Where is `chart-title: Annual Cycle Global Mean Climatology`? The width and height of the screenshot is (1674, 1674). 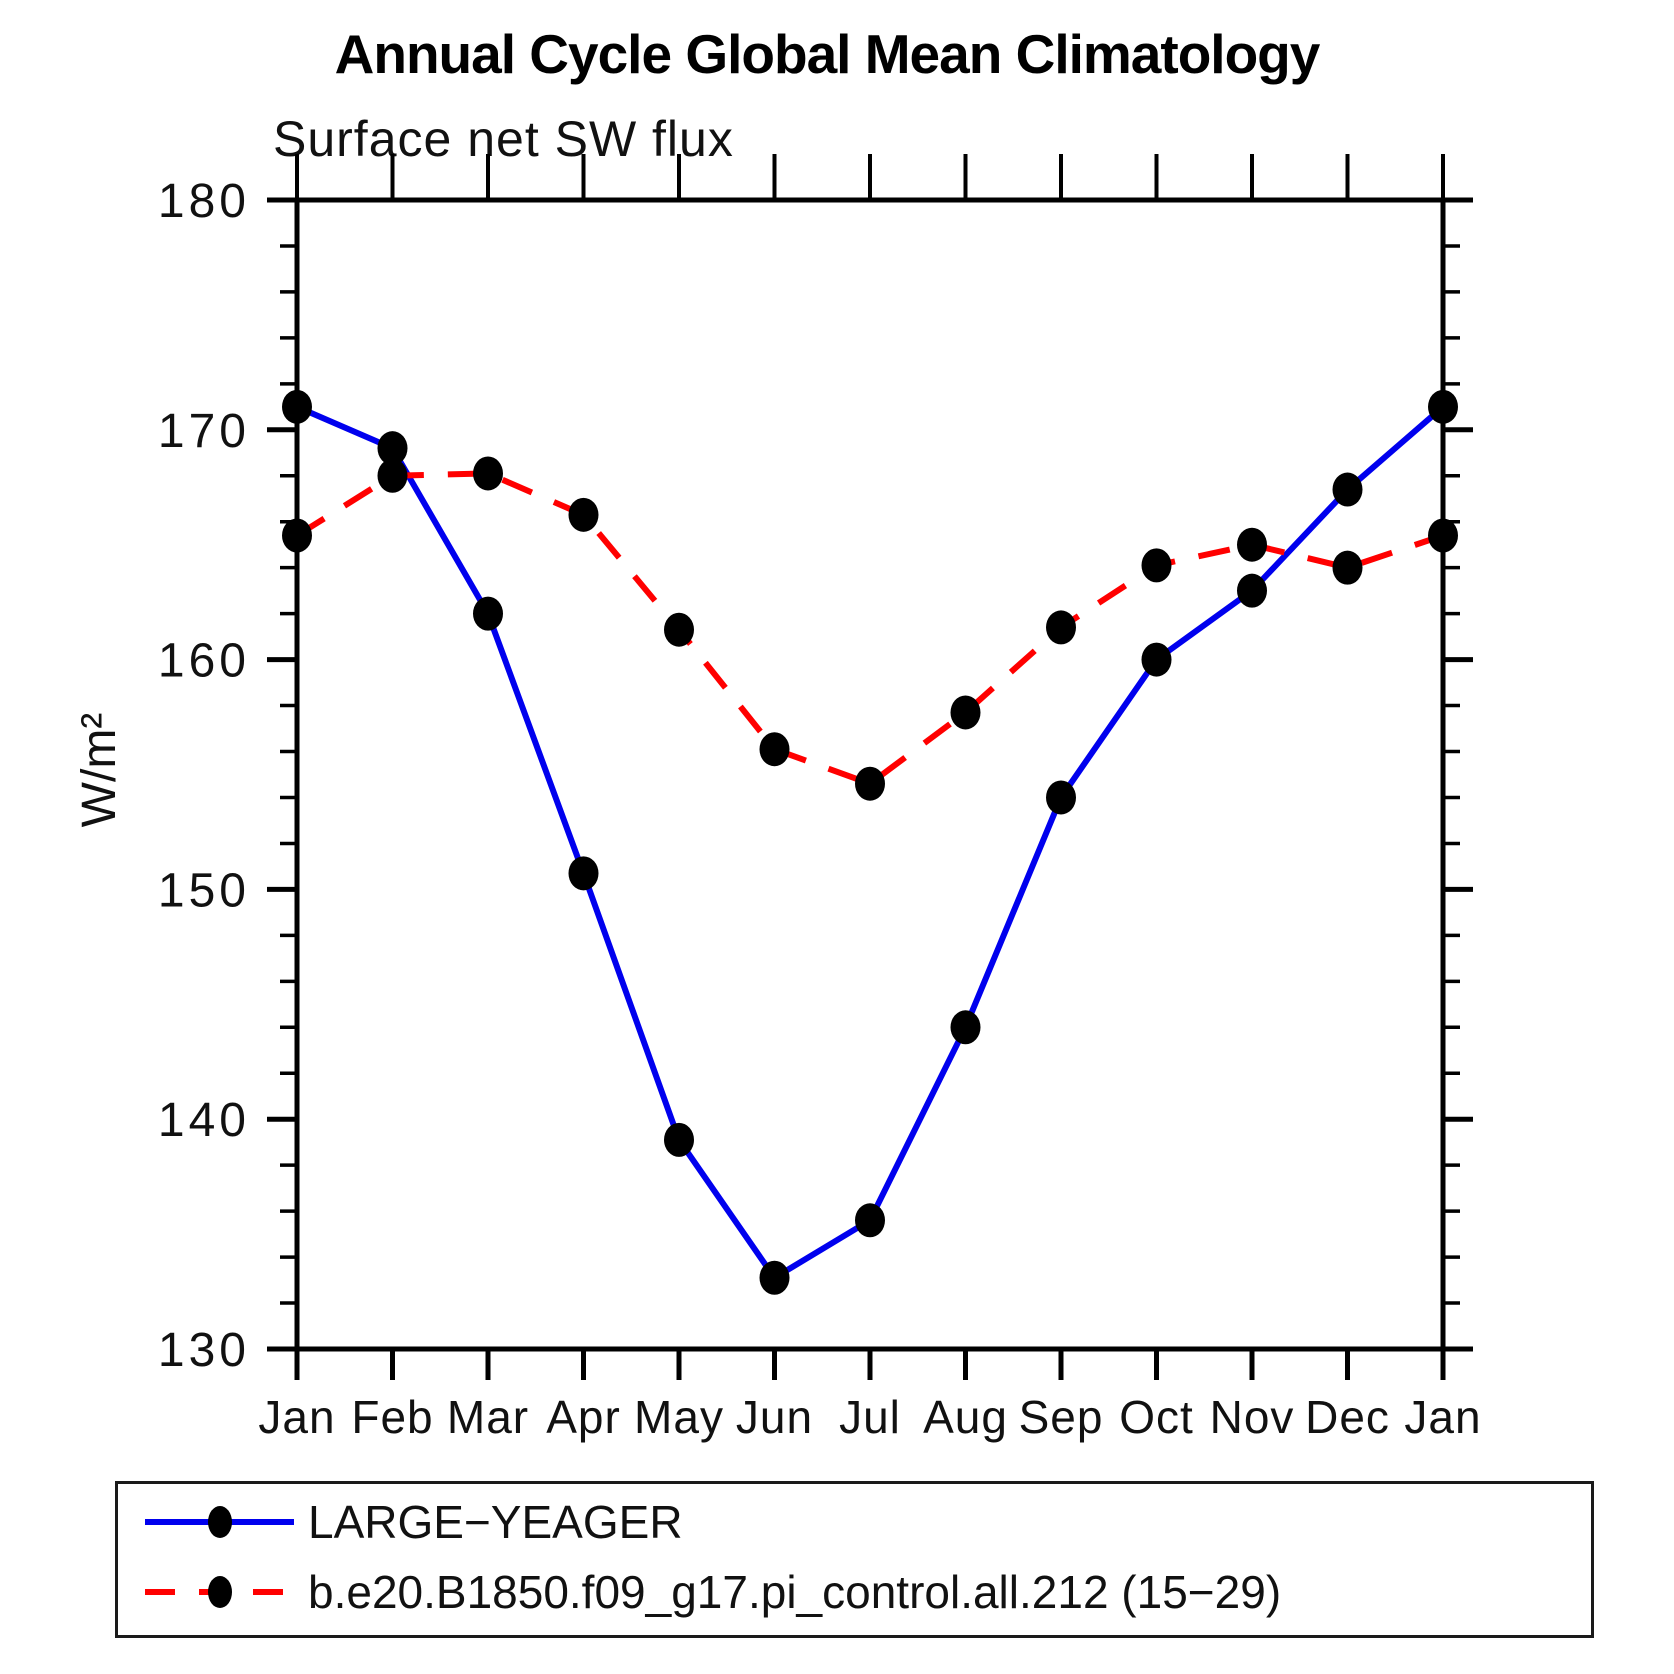
chart-title: Annual Cycle Global Mean Climatology is located at coordinates (827, 54).